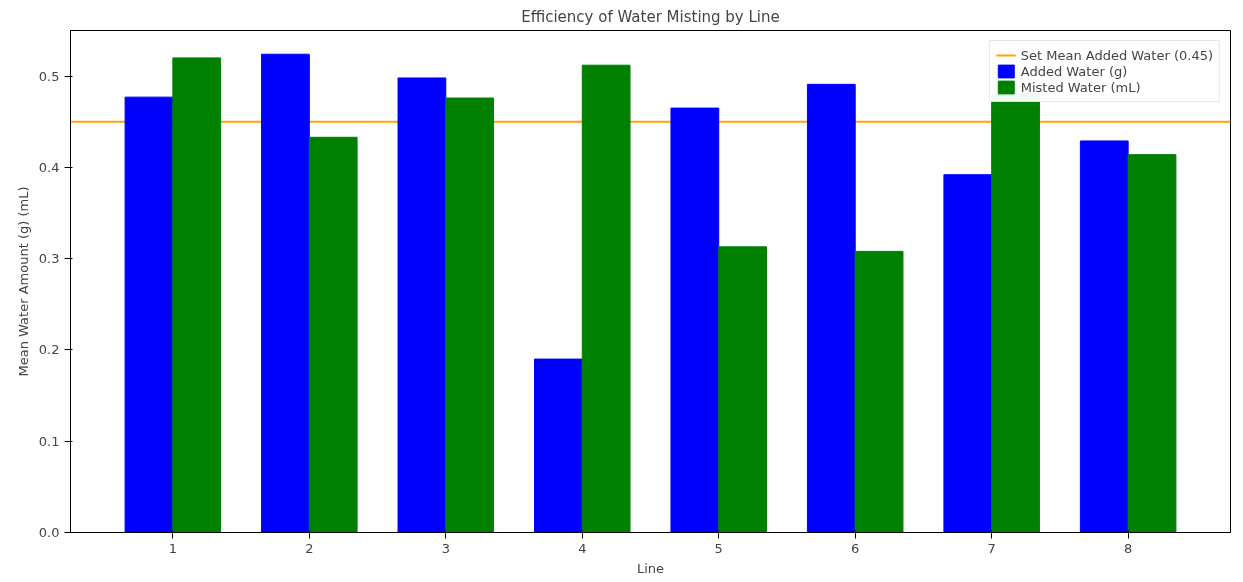  Describe the element at coordinates (855, 548) in the screenshot. I see `x-tick-label: 6` at that location.